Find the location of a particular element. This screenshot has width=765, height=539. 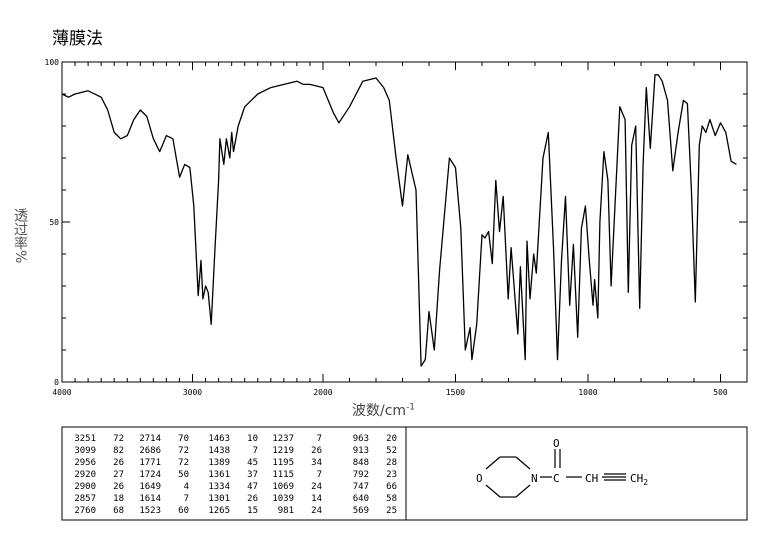

peak-wavenumber: 2760 is located at coordinates (85, 511).